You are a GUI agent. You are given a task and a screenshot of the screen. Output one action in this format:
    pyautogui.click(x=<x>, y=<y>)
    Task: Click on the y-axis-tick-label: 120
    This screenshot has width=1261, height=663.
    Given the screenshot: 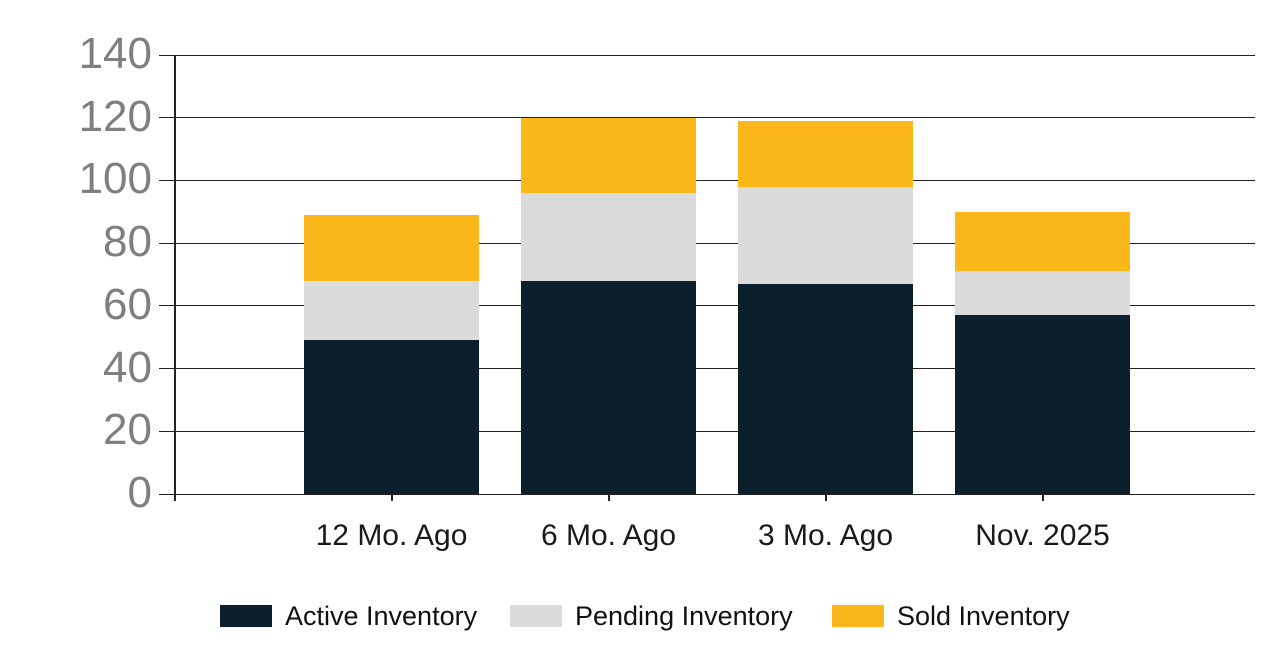 What is the action you would take?
    pyautogui.click(x=115, y=116)
    